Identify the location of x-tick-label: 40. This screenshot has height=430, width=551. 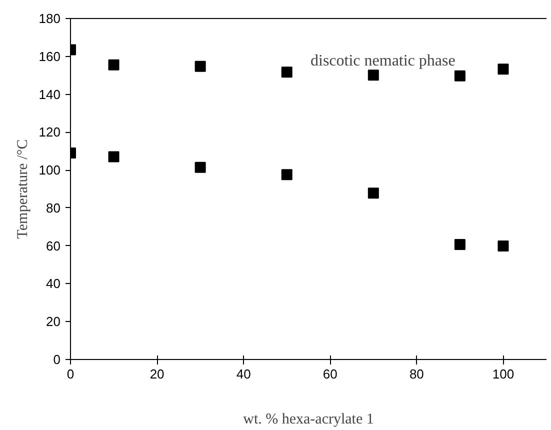
(243, 374).